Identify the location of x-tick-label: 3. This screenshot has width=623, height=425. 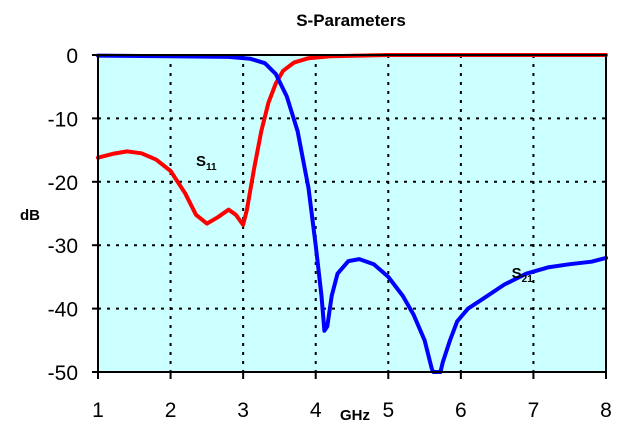
(243, 410).